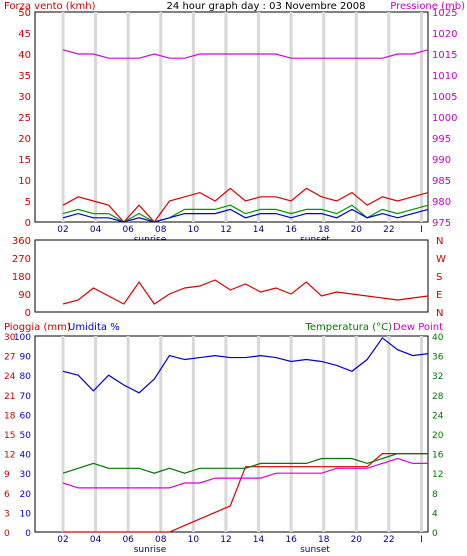 The height and width of the screenshot is (556, 467). Describe the element at coordinates (28, 534) in the screenshot. I see `humidity-y-tick-label: 0` at that location.